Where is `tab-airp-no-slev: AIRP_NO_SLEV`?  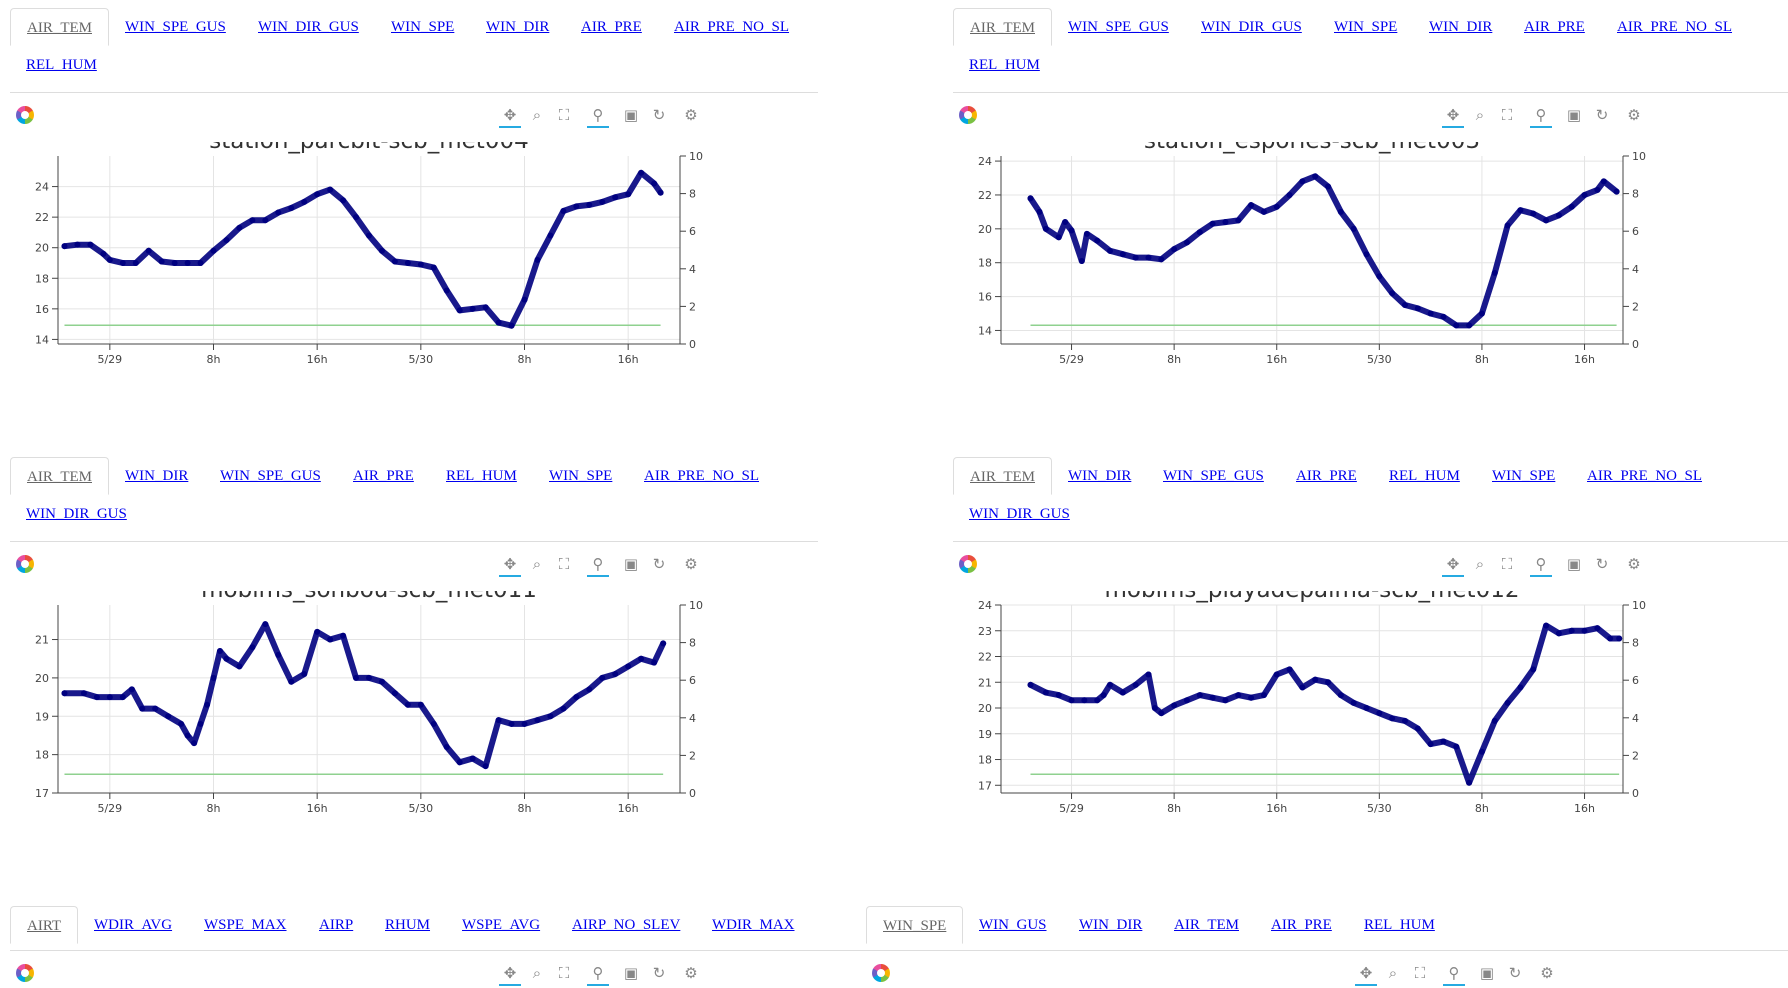 tab-airp-no-slev: AIRP_NO_SLEV is located at coordinates (626, 925).